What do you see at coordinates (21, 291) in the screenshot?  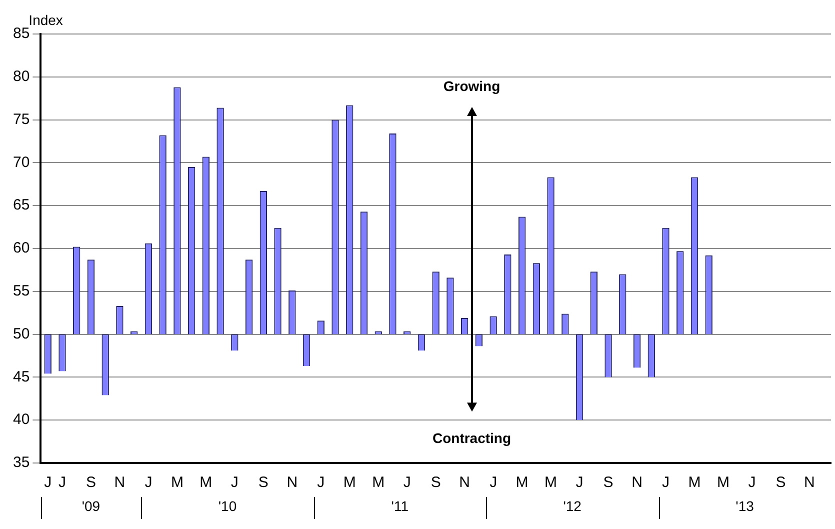 I see `y-tick-label: 55` at bounding box center [21, 291].